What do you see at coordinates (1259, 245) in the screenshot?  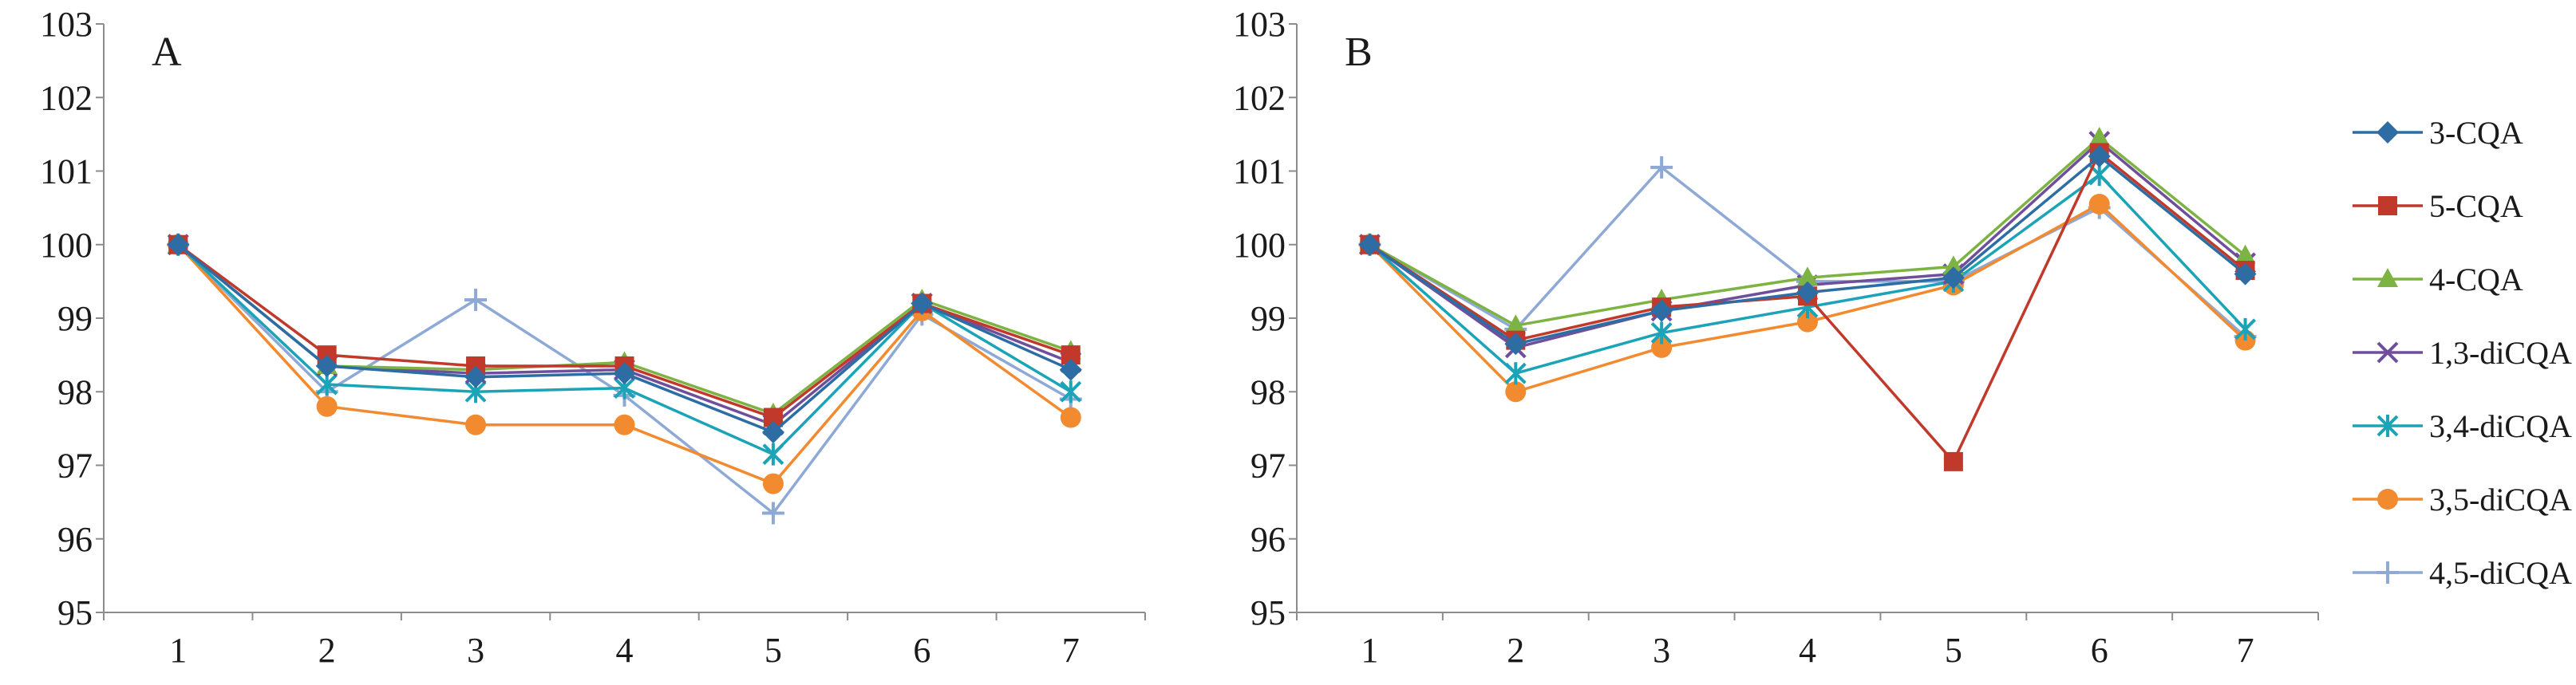 I see `panel-b-y-tick-label: 100` at bounding box center [1259, 245].